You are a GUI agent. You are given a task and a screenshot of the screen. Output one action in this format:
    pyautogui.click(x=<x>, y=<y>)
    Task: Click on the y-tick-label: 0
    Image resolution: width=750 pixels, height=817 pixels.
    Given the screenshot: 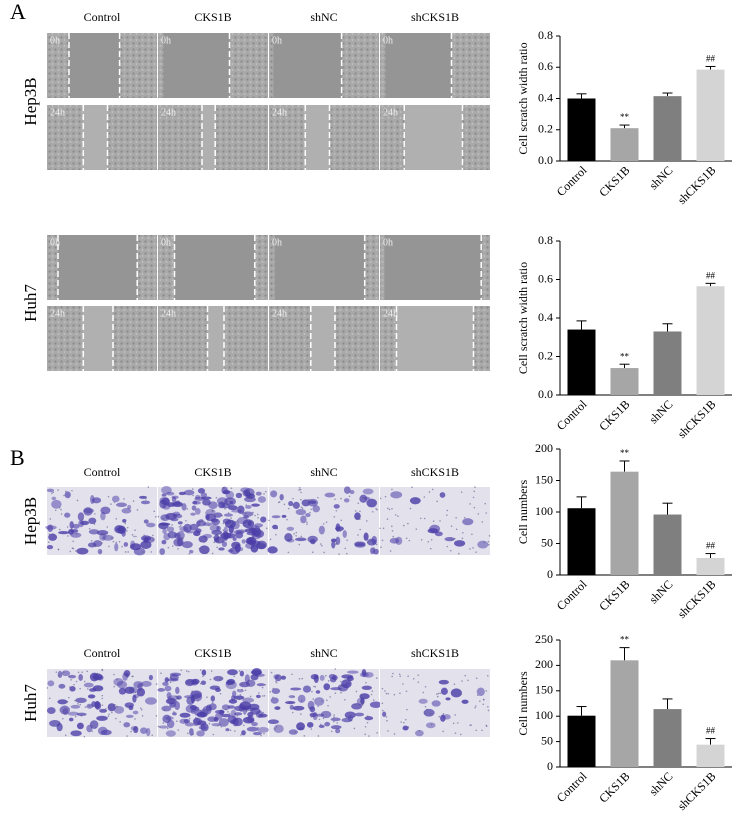 What is the action you would take?
    pyautogui.click(x=550, y=766)
    